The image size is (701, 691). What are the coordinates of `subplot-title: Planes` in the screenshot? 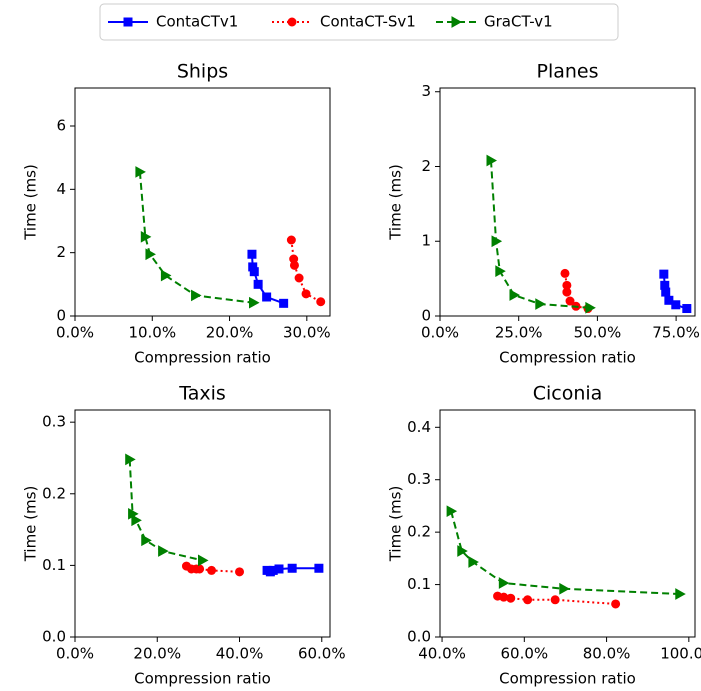 It's located at (567, 72).